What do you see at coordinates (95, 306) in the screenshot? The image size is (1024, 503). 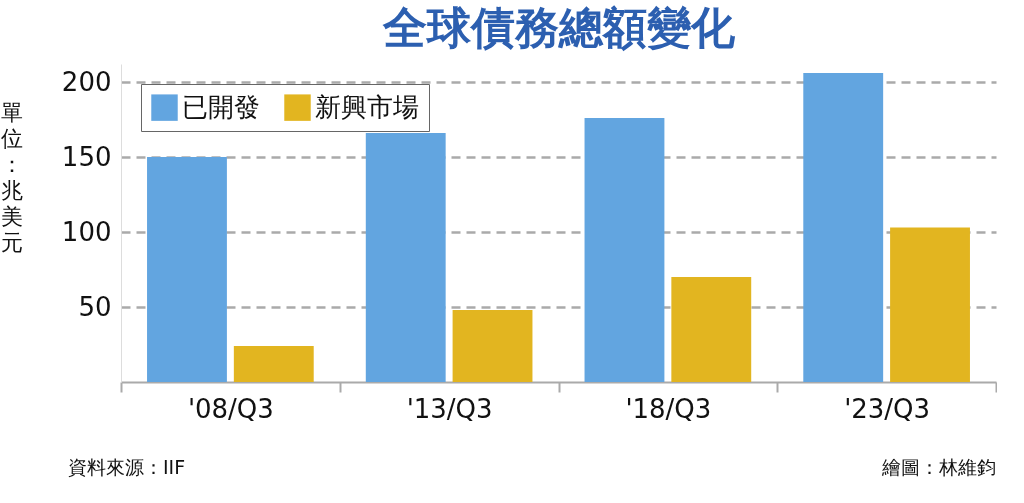 I see `y-tick-label: 50` at bounding box center [95, 306].